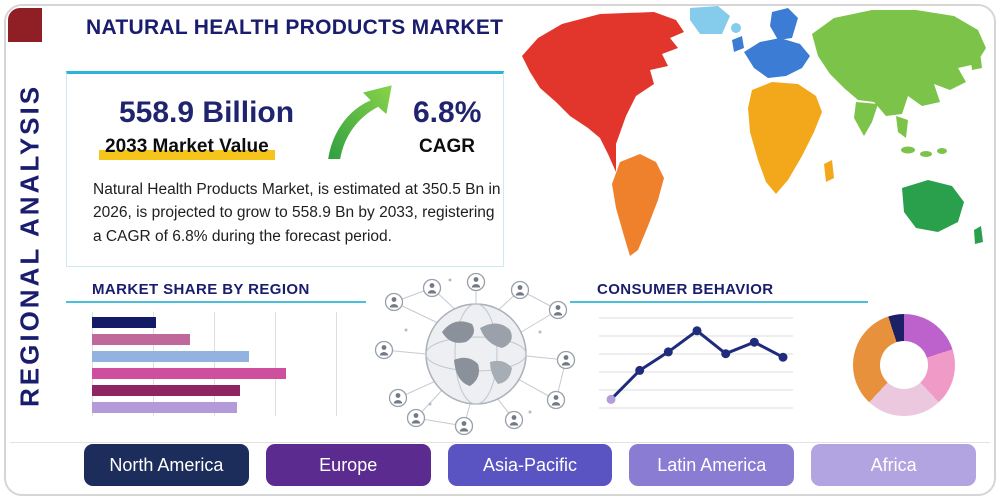 The height and width of the screenshot is (500, 1000). I want to click on consumer-behavior-title: CONSUMER BEHAVIOR, so click(685, 289).